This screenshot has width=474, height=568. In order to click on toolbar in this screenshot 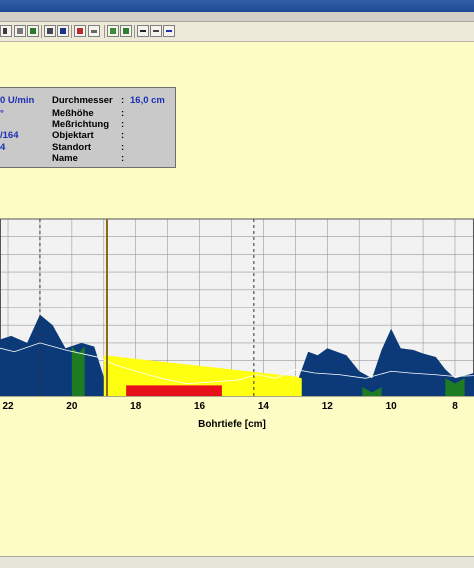, I will do `click(237, 32)`.